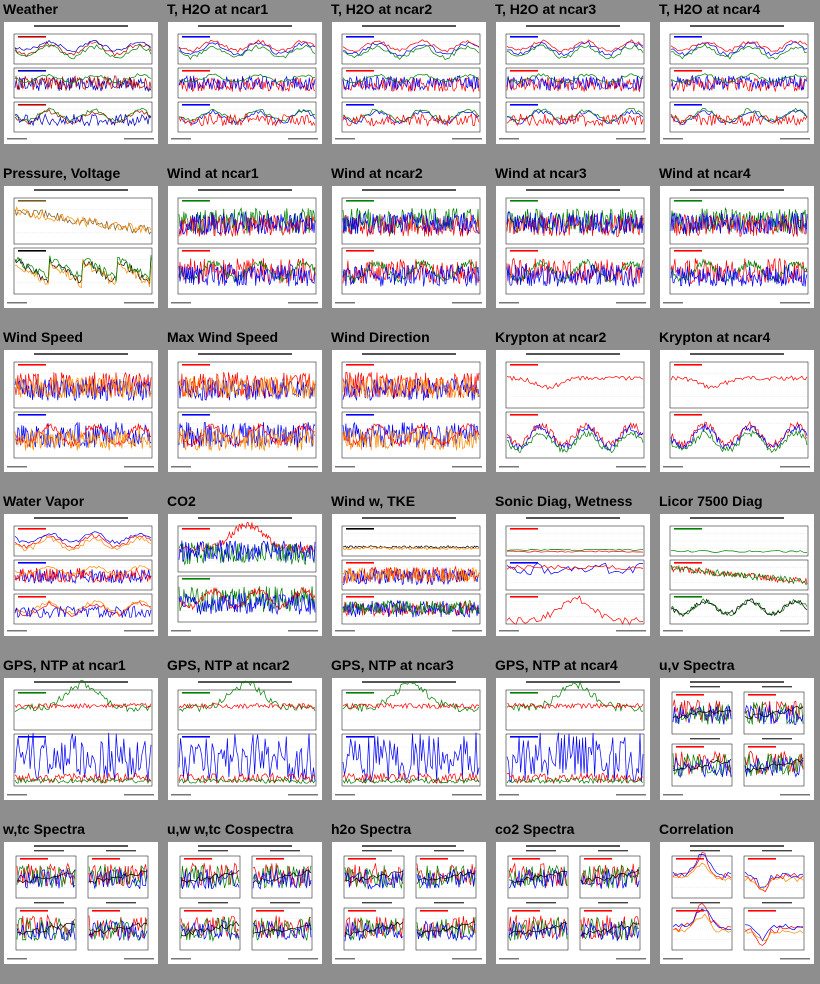  I want to click on plot-thumbnail-wind-at-ncar1, so click(245, 247).